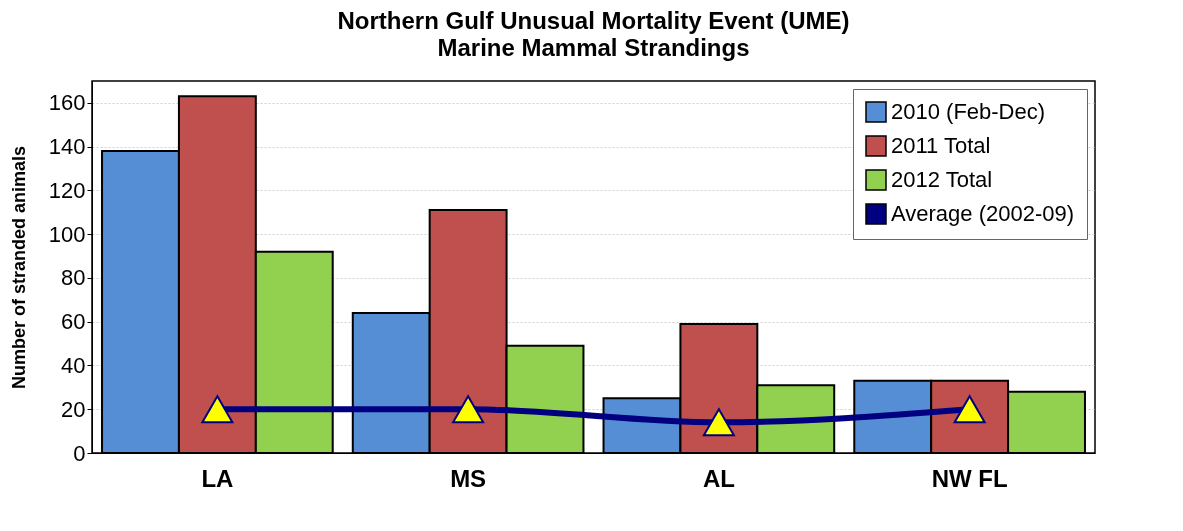  What do you see at coordinates (941, 145) in the screenshot?
I see `legend-label: 2011 Total` at bounding box center [941, 145].